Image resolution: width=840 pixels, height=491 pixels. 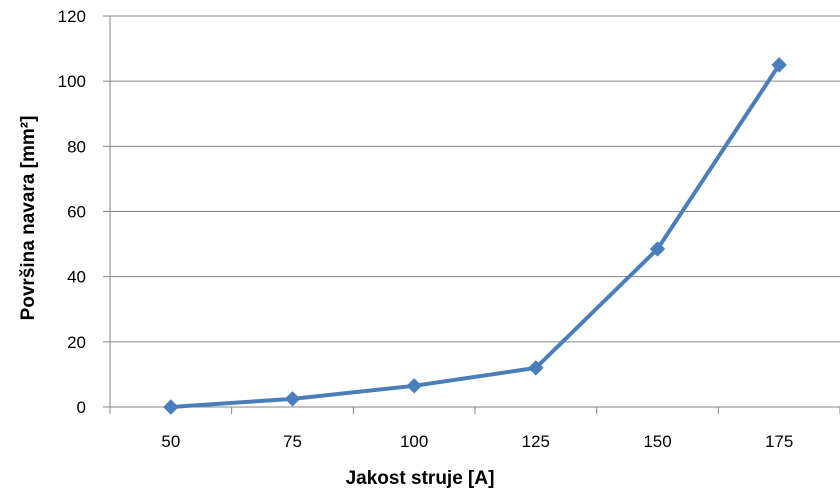 What do you see at coordinates (81, 407) in the screenshot?
I see `y-tick-label: 0` at bounding box center [81, 407].